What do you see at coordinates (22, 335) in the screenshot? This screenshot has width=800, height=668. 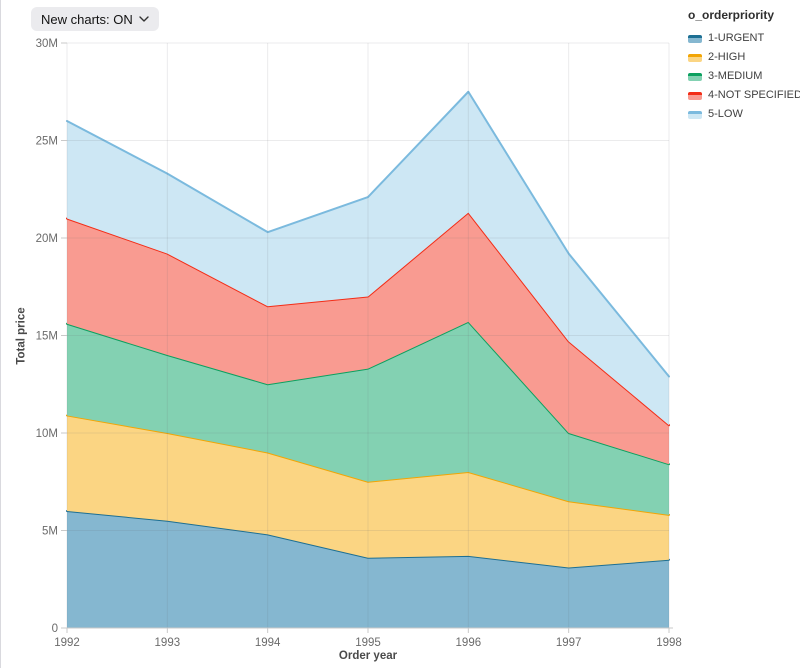 I see `y-axis-title: Total price` at bounding box center [22, 335].